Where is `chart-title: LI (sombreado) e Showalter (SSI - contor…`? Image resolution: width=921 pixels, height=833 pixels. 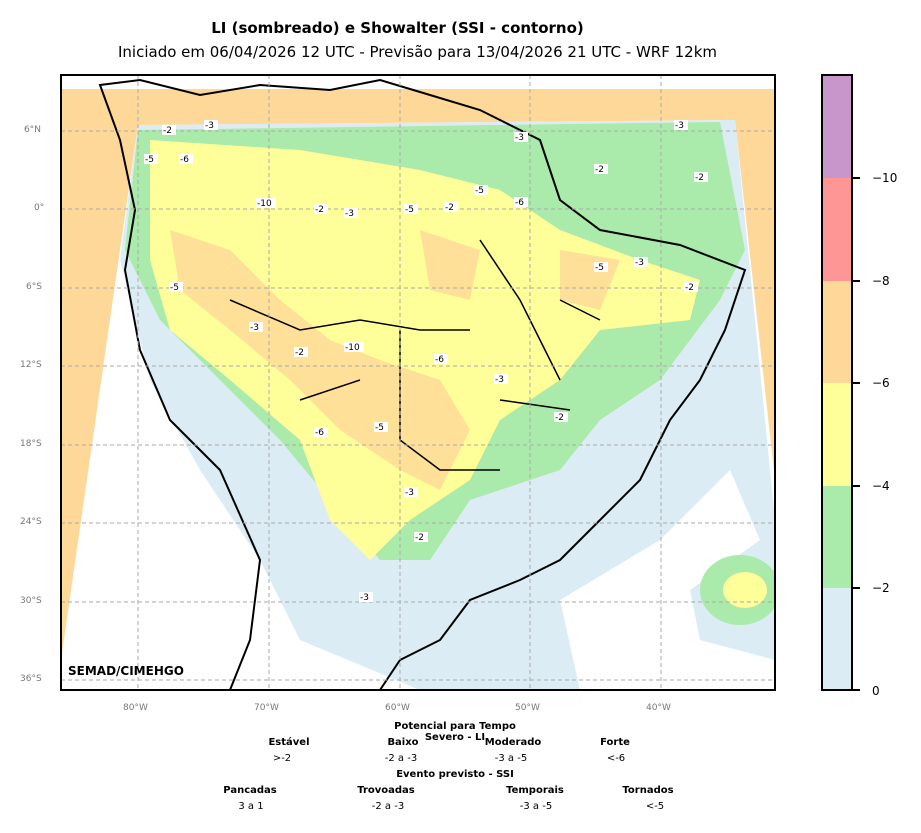 chart-title: LI (sombreado) e Showalter (SSI - contor… is located at coordinates (397, 28).